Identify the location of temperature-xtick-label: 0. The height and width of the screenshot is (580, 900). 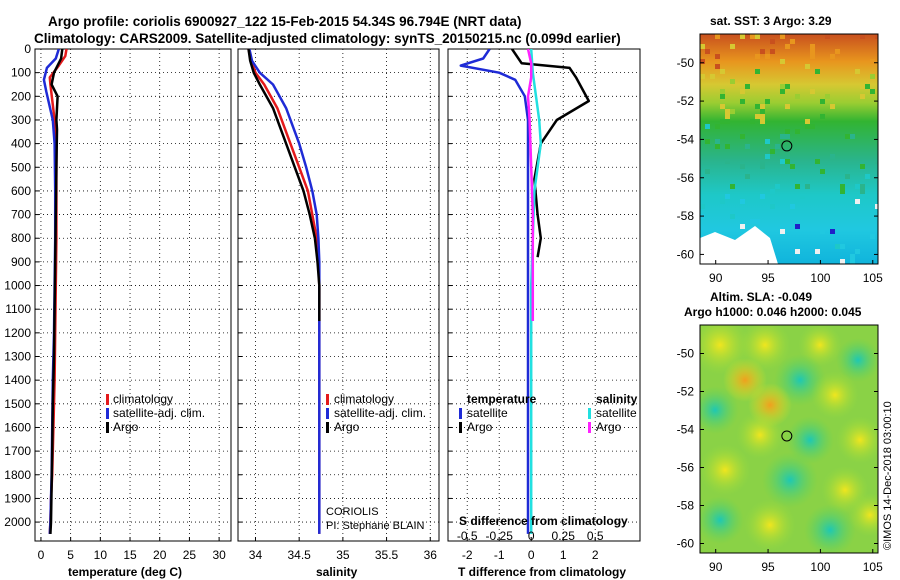
(41, 555).